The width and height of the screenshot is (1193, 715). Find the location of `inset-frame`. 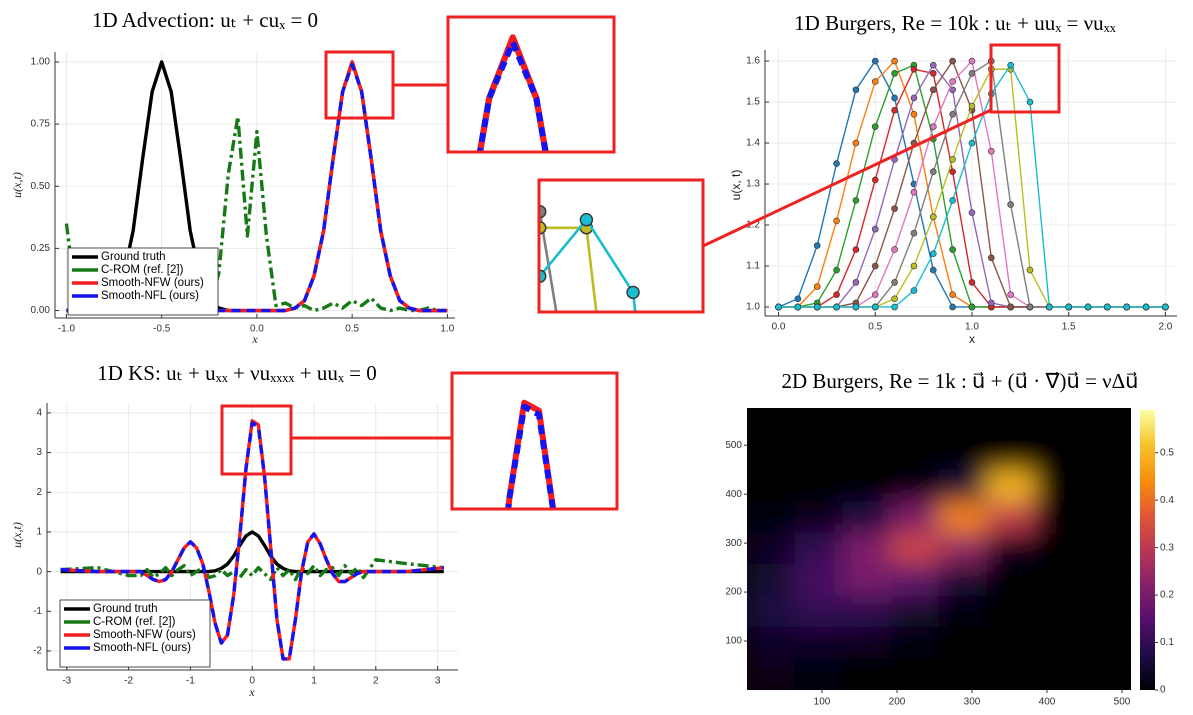

inset-frame is located at coordinates (534, 441).